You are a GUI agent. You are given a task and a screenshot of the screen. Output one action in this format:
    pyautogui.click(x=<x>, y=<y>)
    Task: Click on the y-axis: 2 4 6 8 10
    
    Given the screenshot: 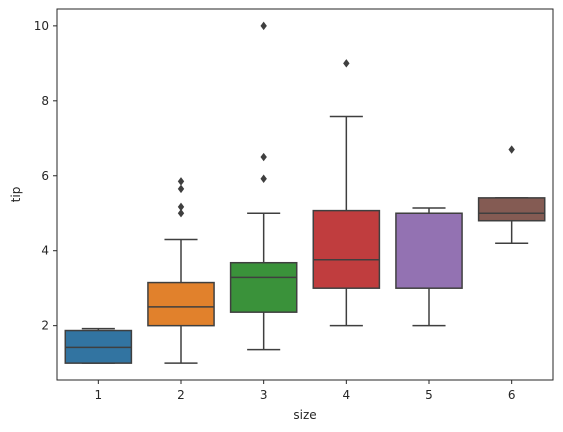 What is the action you would take?
    pyautogui.click(x=45, y=176)
    